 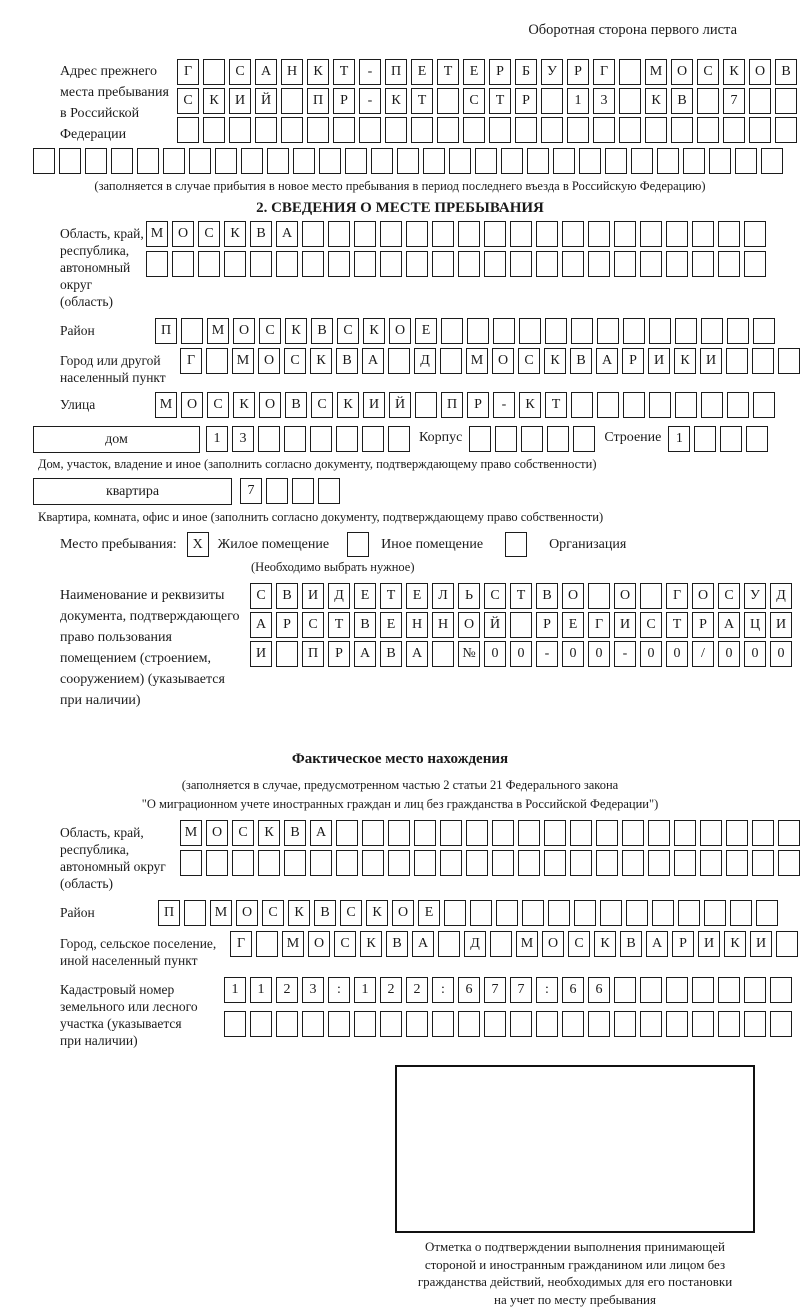 I want to click on char-box: -, so click(x=370, y=101).